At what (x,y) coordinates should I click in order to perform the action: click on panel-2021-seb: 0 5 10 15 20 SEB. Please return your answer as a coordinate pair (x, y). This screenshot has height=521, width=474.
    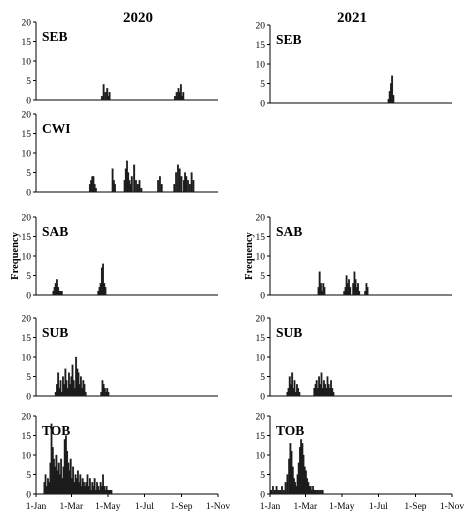
    Looking at the image, I should click on (354, 65).